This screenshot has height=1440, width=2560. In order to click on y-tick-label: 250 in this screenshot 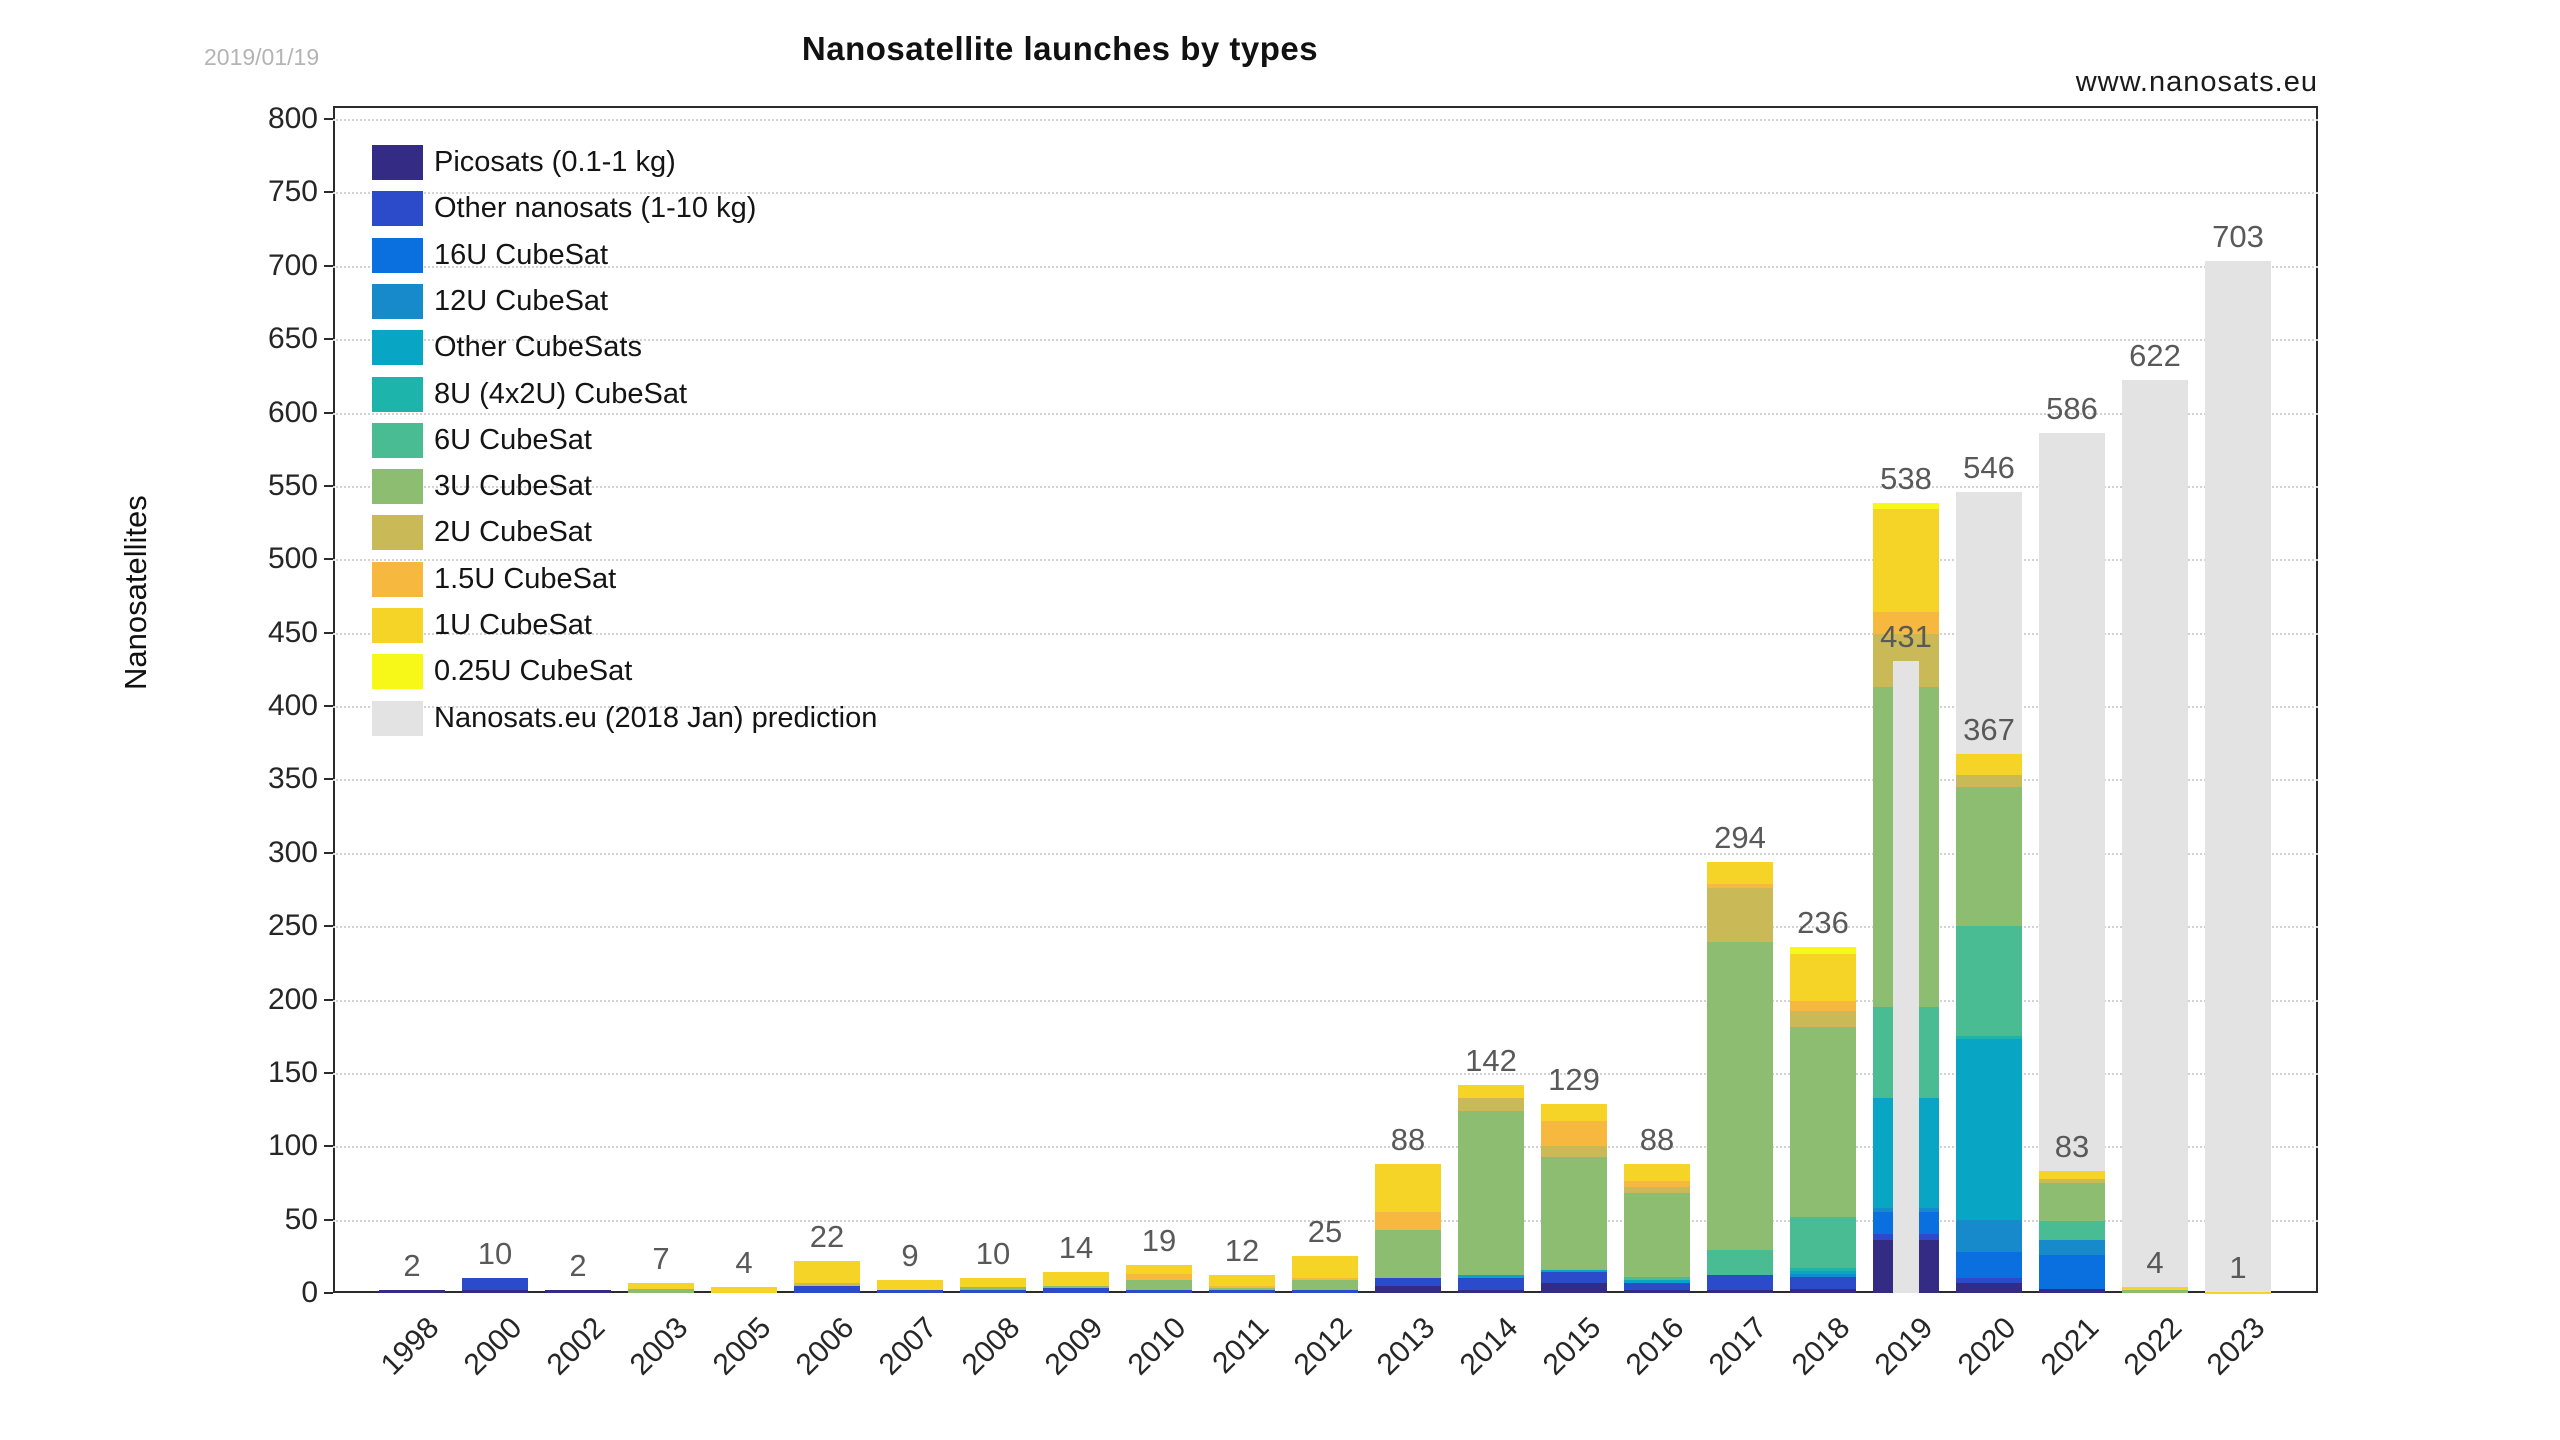, I will do `click(292, 926)`.